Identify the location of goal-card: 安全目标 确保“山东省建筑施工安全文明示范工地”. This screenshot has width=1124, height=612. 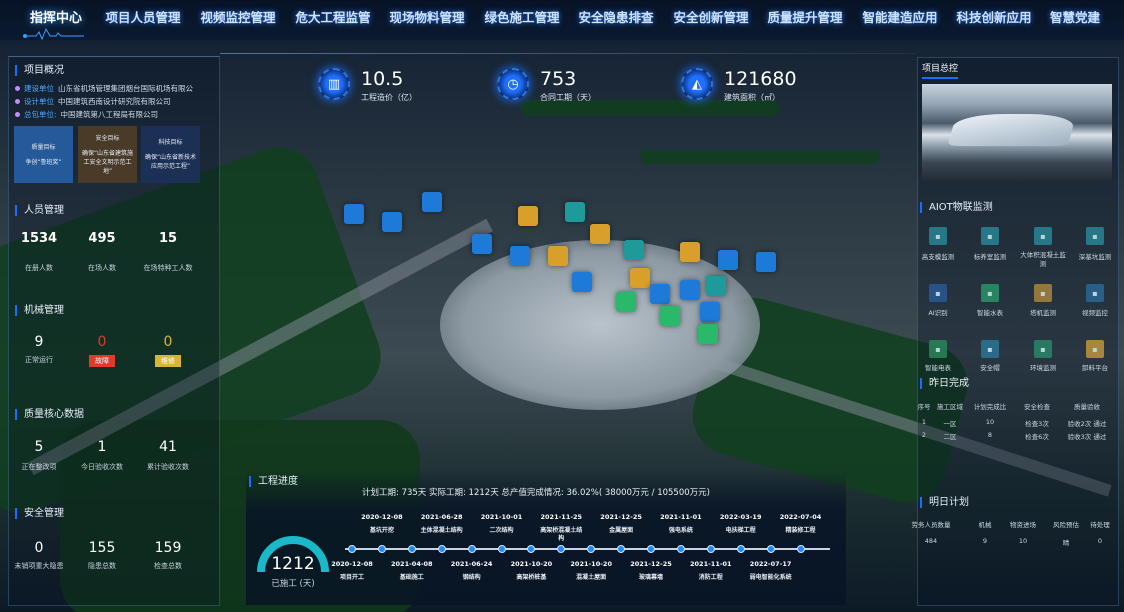
(107, 154).